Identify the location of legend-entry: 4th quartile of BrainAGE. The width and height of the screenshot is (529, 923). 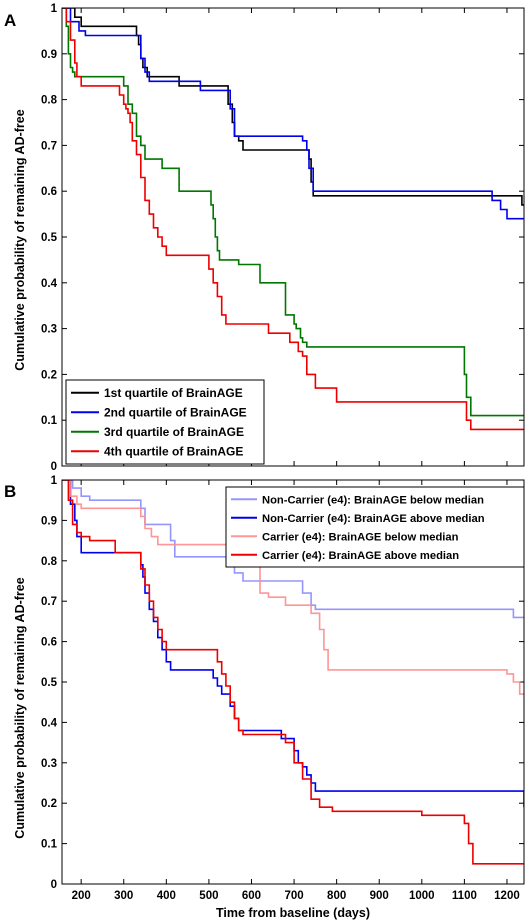
(173, 451).